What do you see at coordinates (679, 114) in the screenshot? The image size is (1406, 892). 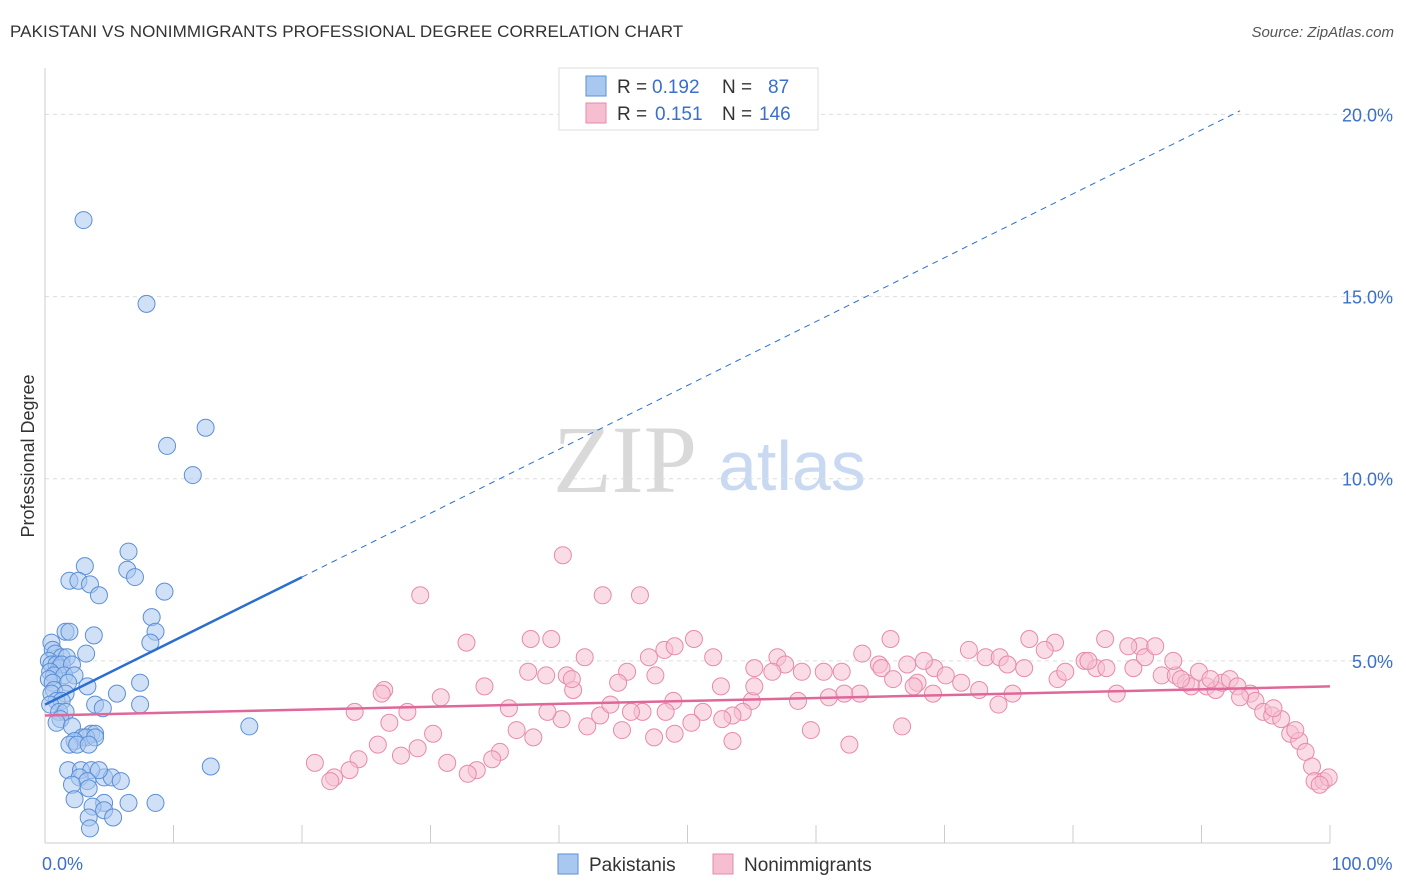 I see `legend-r-value-pink: 0.151` at bounding box center [679, 114].